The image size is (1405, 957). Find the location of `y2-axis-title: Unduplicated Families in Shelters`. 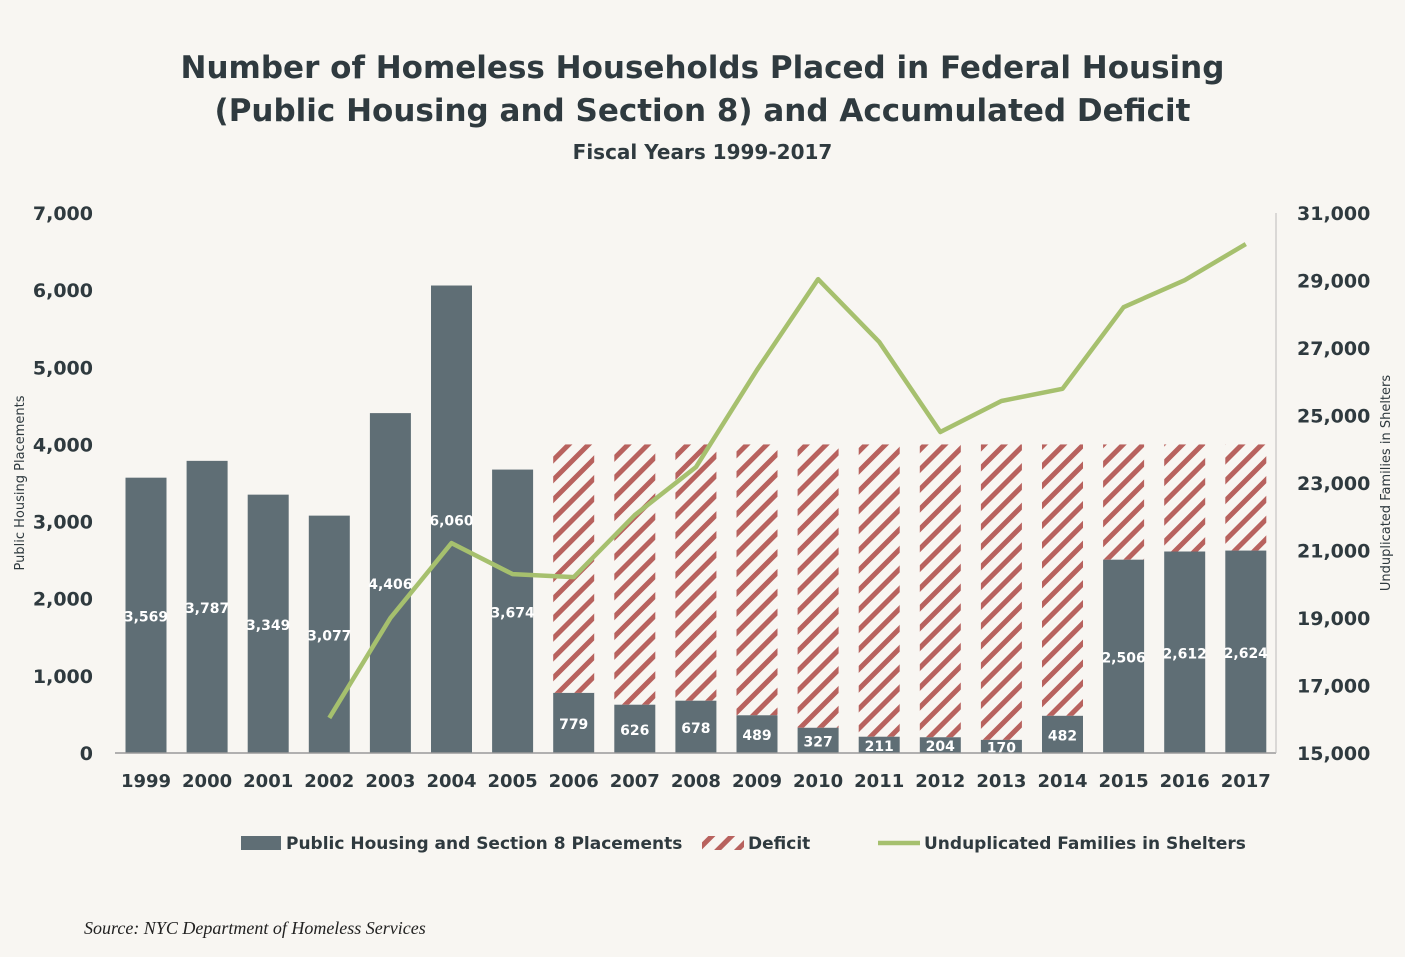

y2-axis-title: Unduplicated Families in Shelters is located at coordinates (1386, 483).